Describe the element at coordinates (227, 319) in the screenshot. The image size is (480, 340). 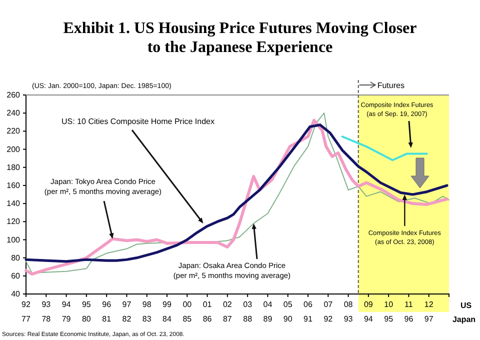
I see `x2-tick-label: 87` at that location.